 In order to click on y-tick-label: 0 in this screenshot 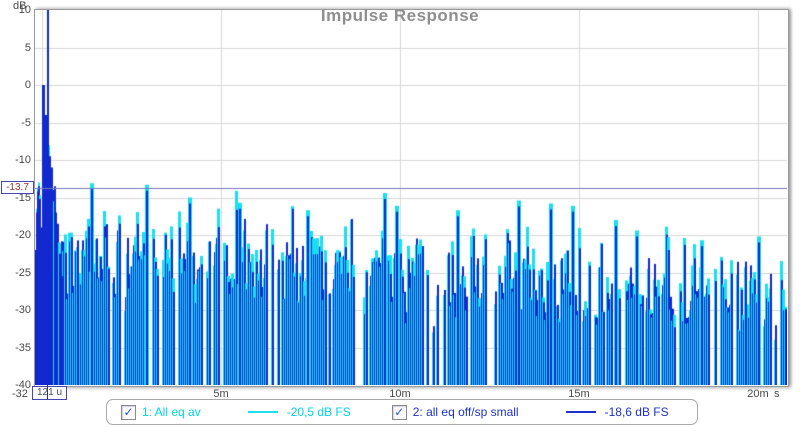, I will do `click(27, 85)`.